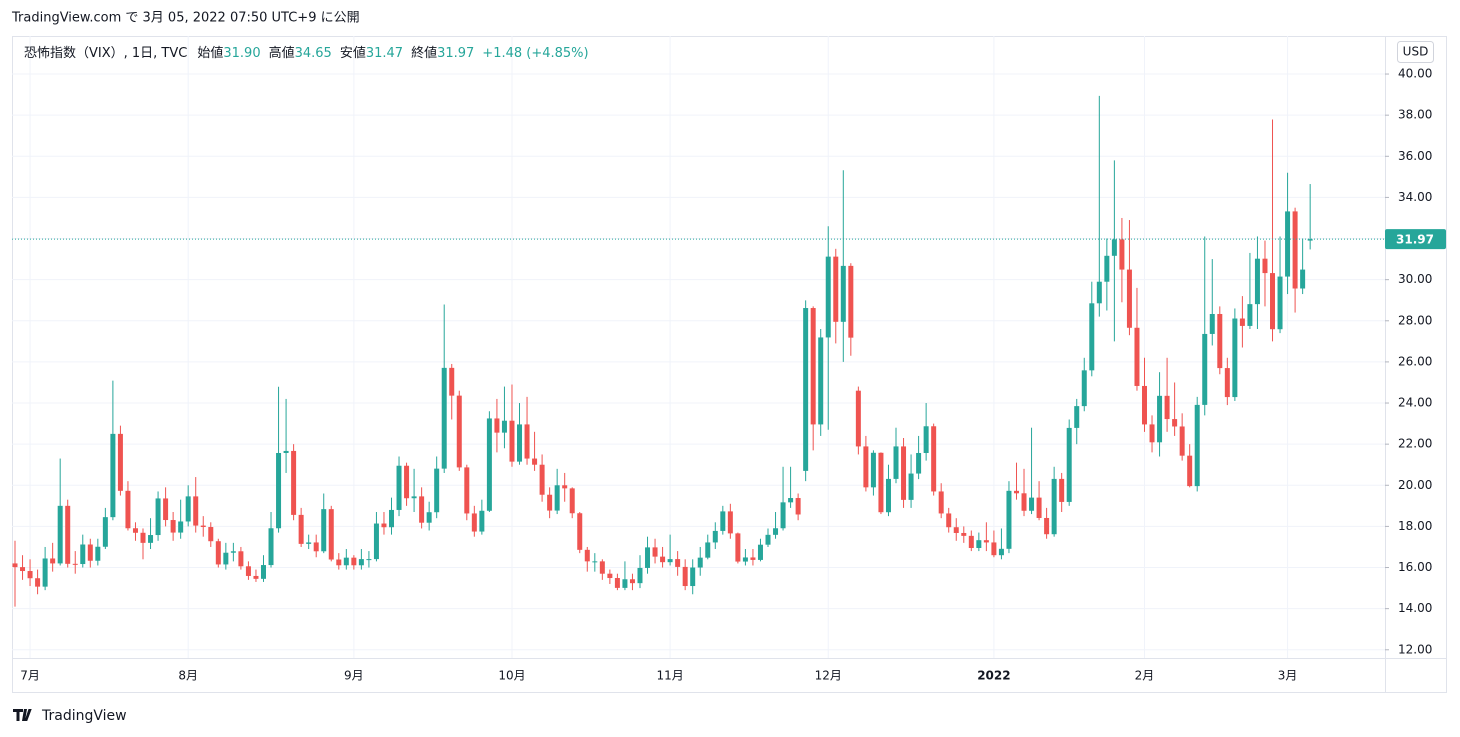  I want to click on y-tick-label: 22.00, so click(1415, 444).